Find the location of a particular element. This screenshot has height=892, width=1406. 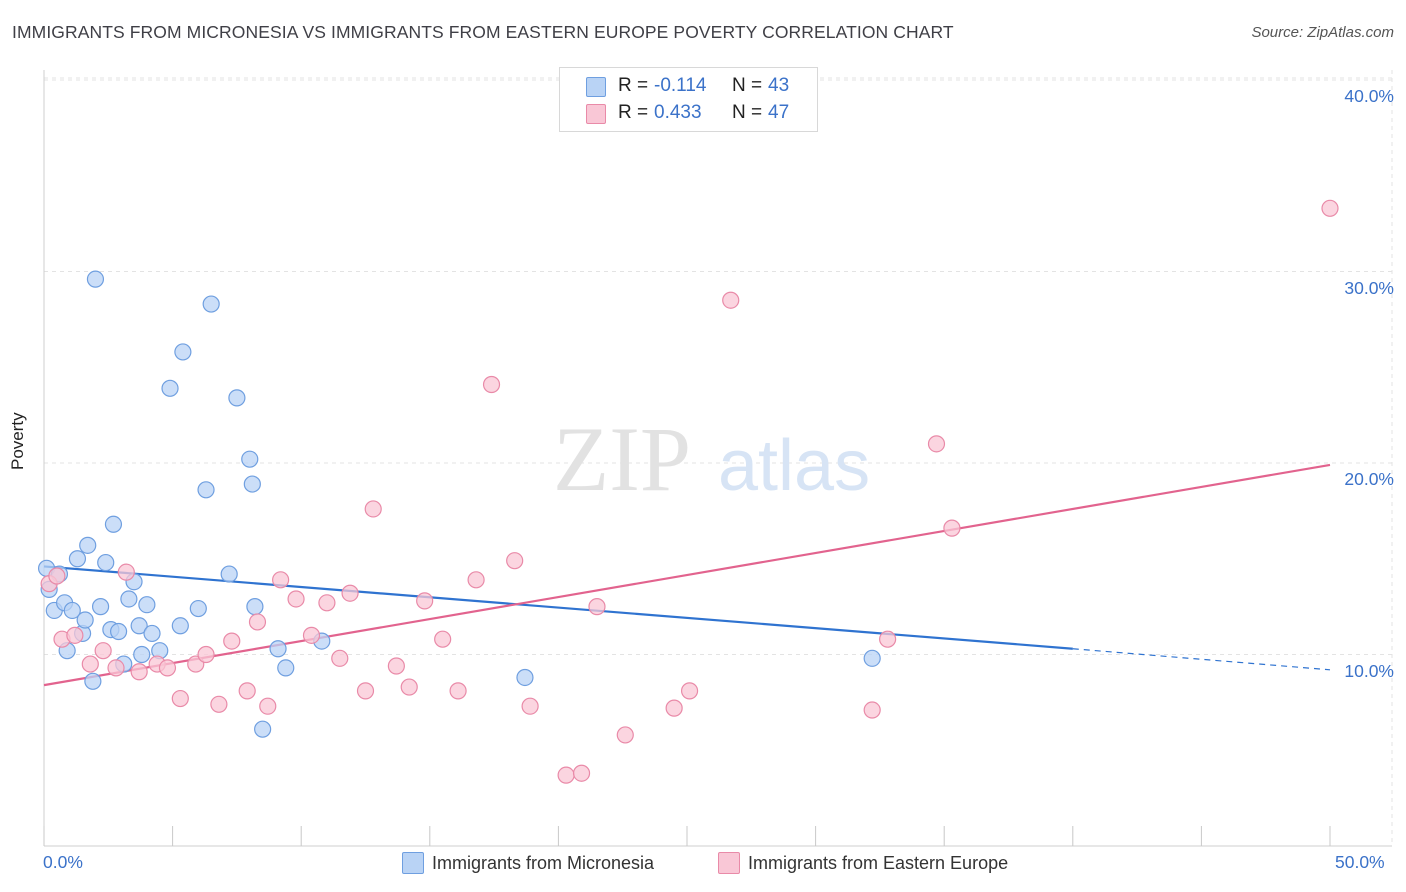

watermark-atlas: atlas is located at coordinates (794, 466).